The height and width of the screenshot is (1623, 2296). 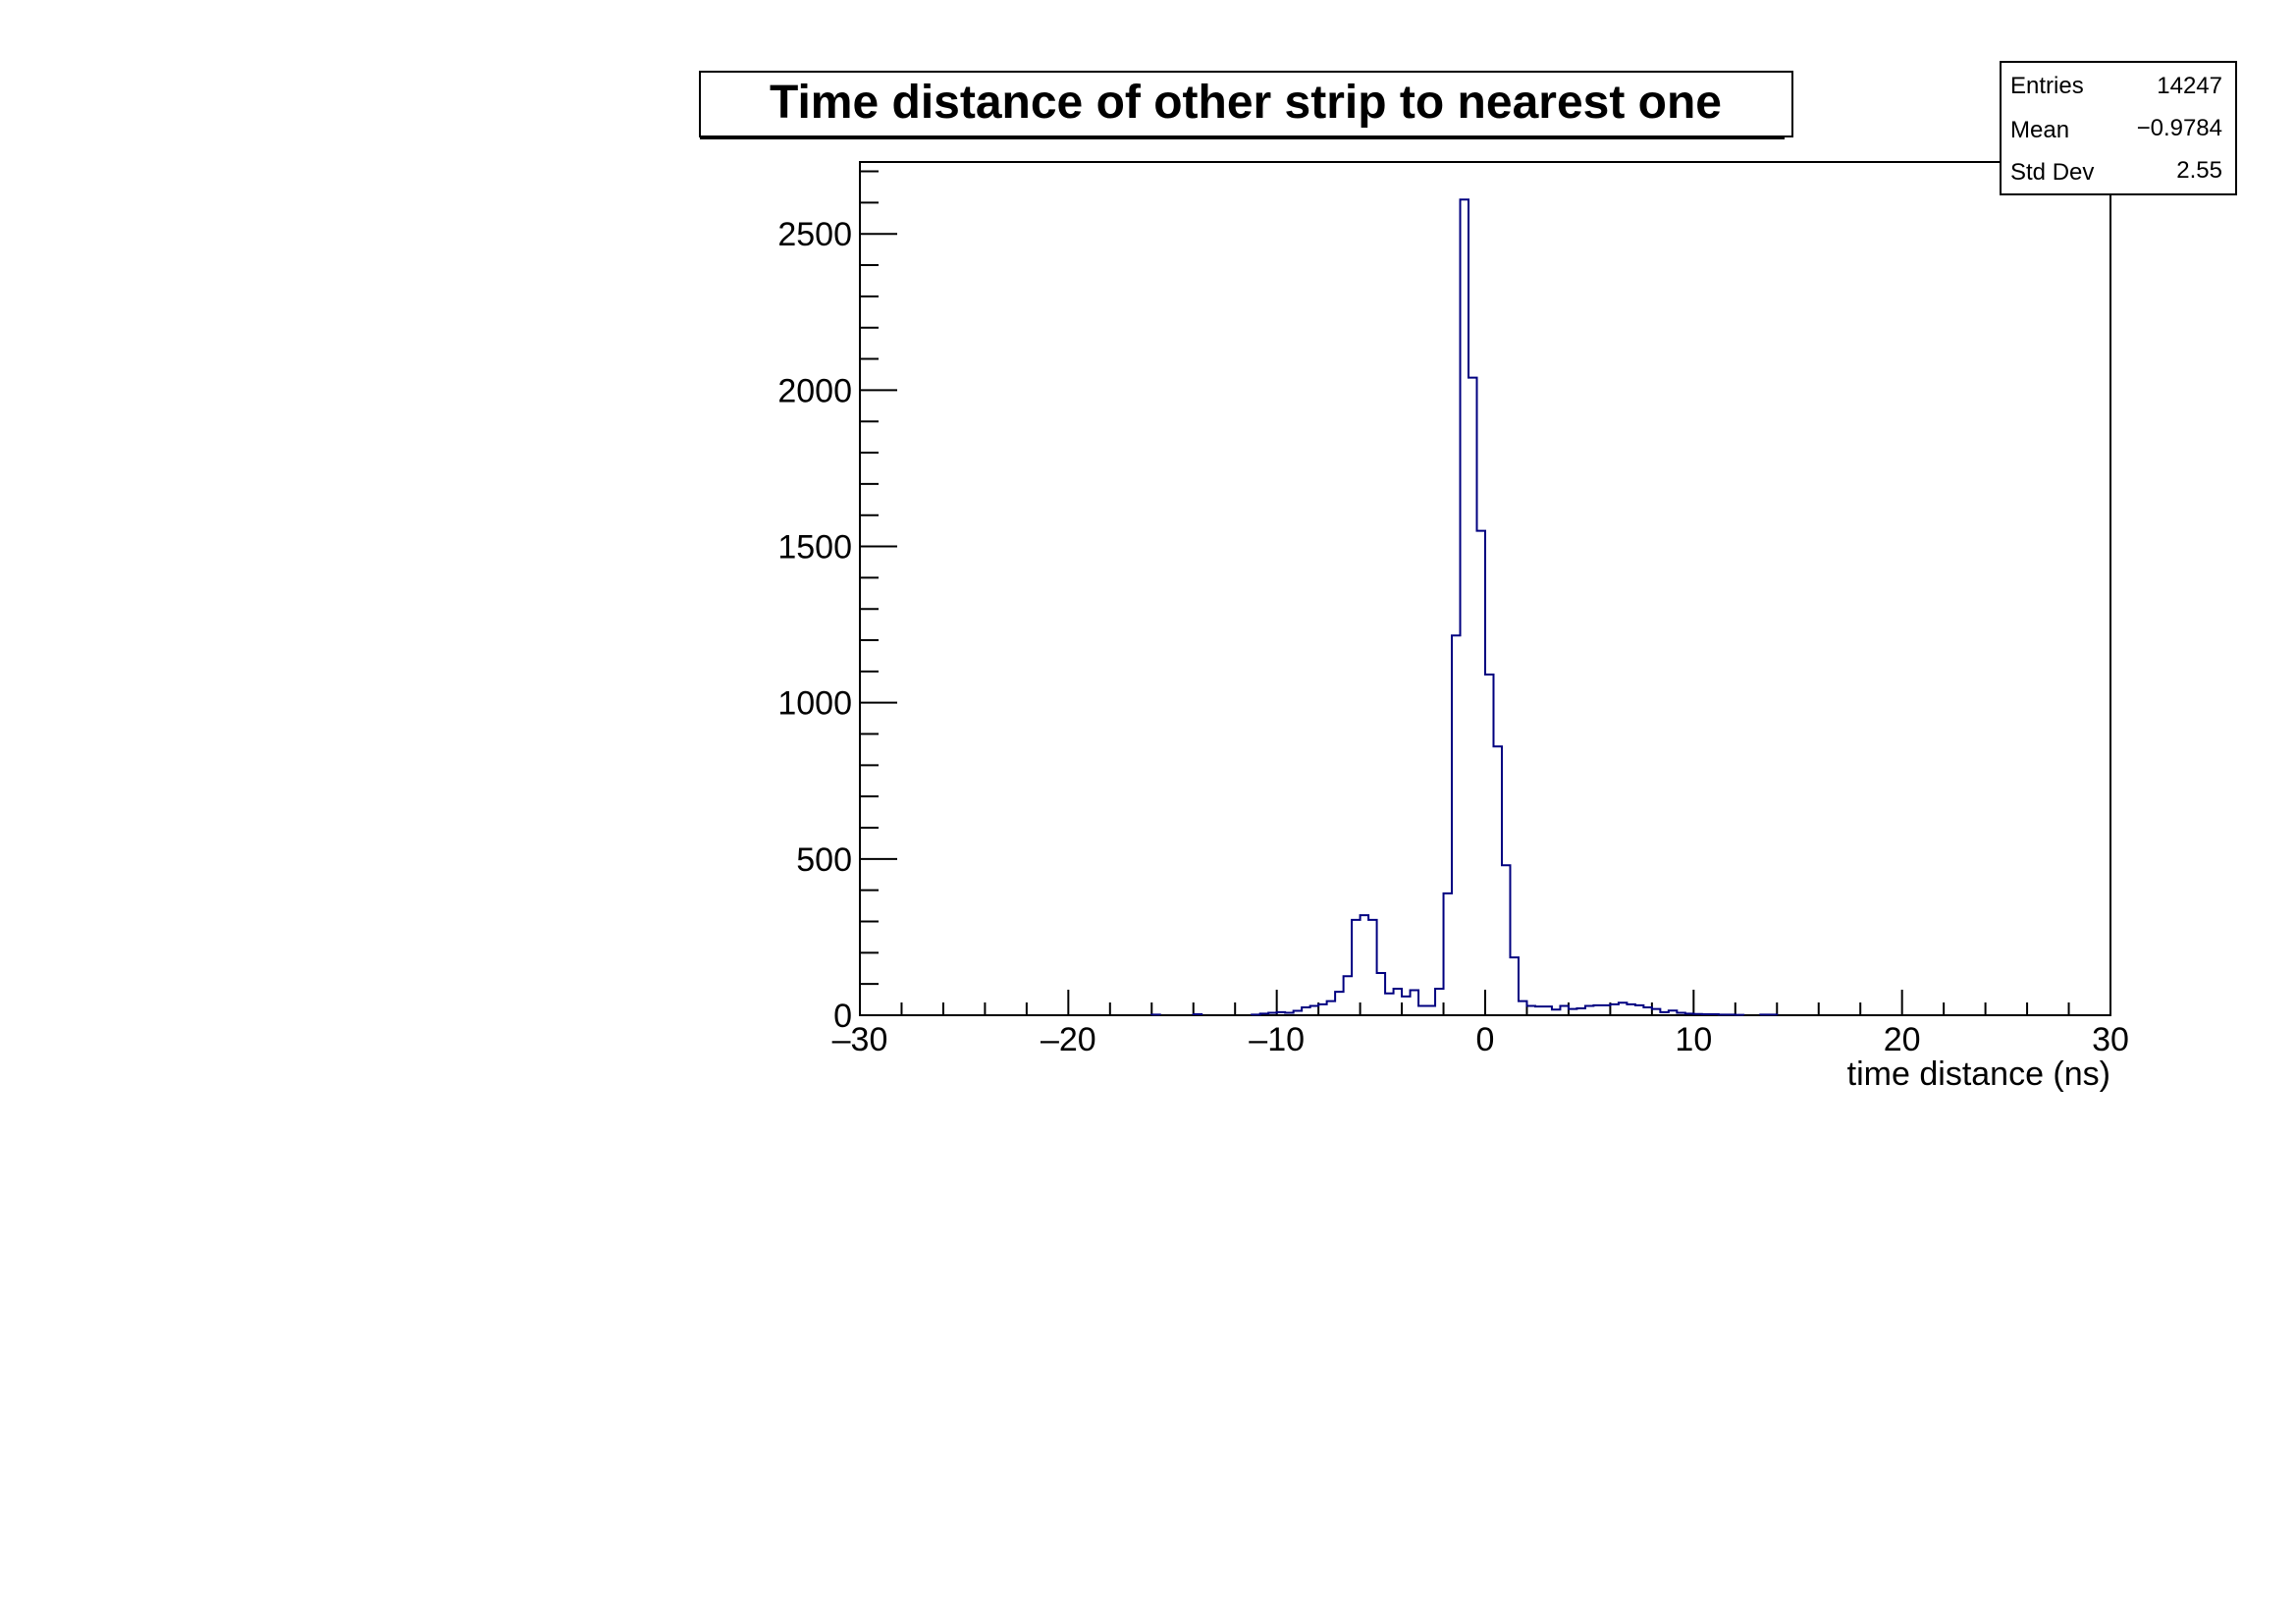 What do you see at coordinates (1485, 1039) in the screenshot?
I see `x-tick-label: 0` at bounding box center [1485, 1039].